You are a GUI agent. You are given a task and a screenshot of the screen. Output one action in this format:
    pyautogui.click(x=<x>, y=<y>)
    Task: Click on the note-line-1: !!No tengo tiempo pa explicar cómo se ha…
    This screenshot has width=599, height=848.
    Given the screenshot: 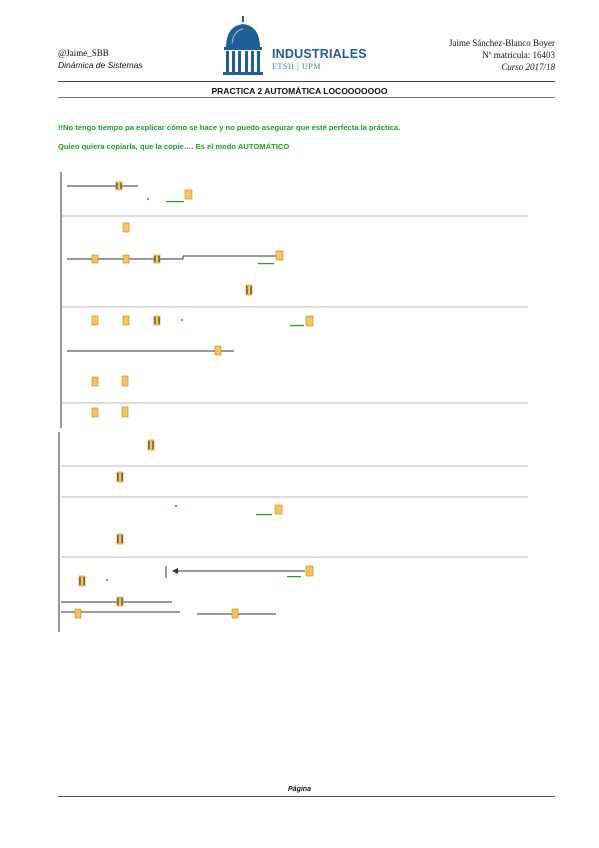 What is the action you would take?
    pyautogui.click(x=229, y=127)
    